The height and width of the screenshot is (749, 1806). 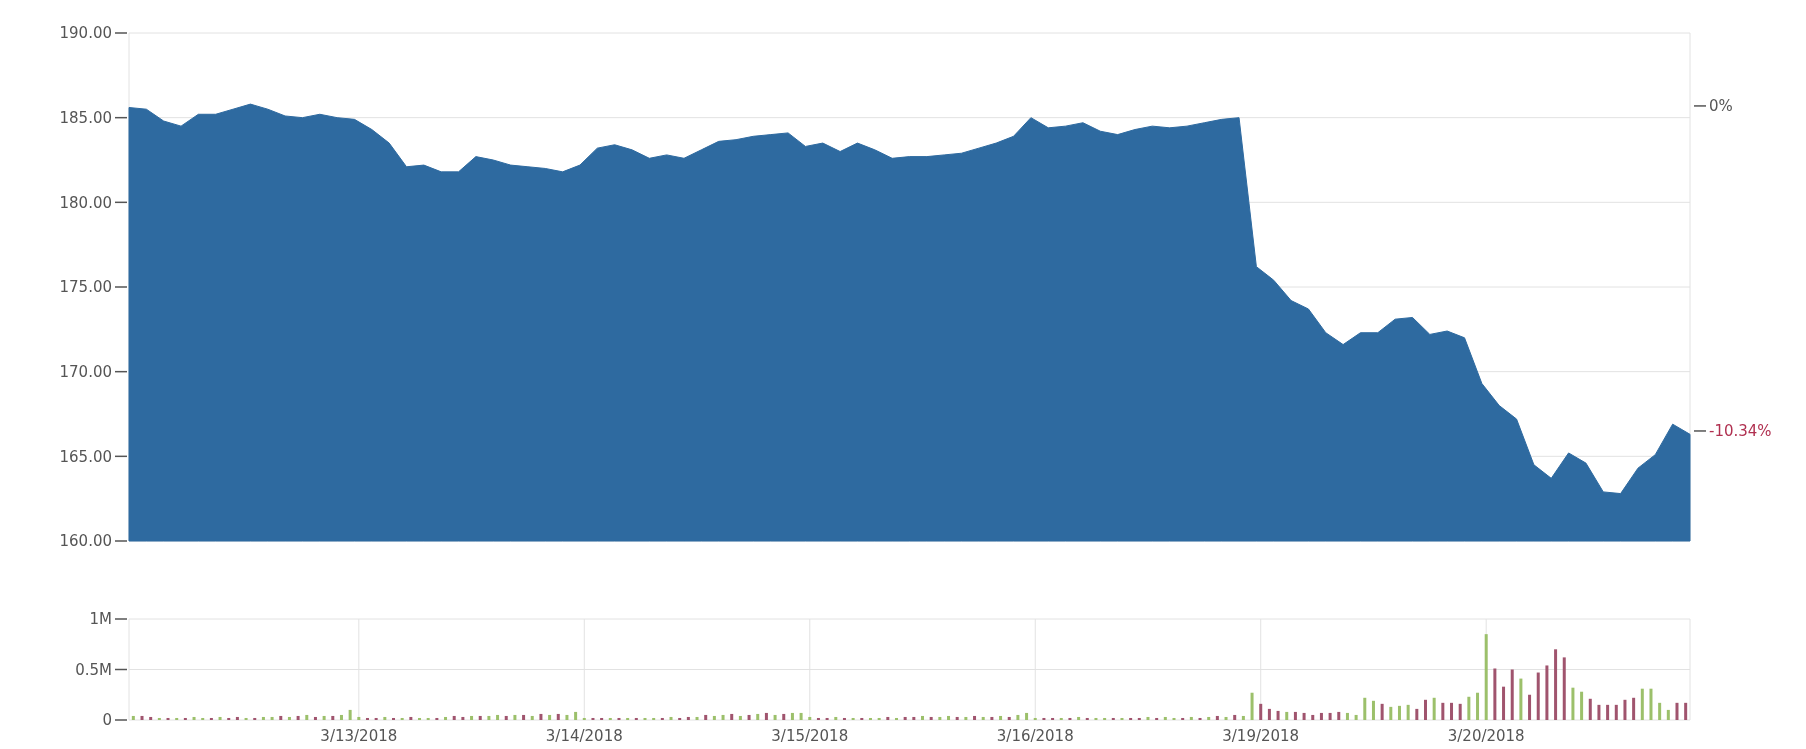 What do you see at coordinates (584, 736) in the screenshot?
I see `x-tick-label: 3/14/2018` at bounding box center [584, 736].